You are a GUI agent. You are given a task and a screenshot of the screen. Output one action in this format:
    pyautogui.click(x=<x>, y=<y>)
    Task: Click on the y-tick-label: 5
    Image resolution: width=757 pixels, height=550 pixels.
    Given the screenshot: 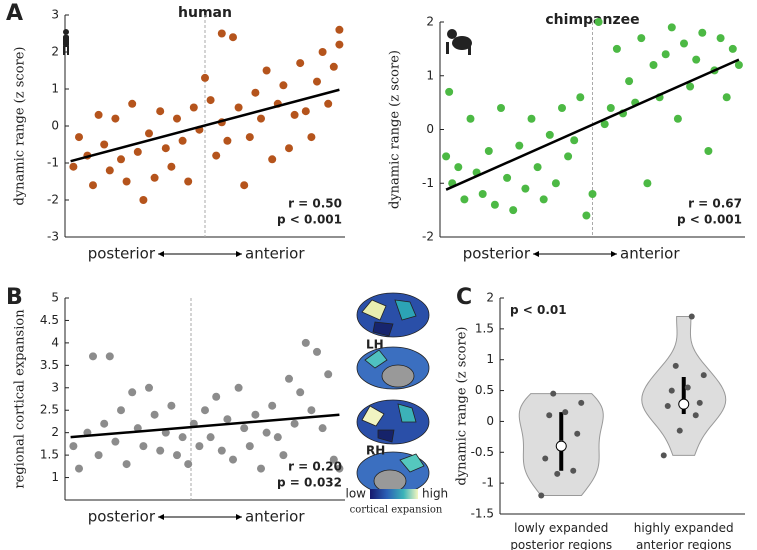 What is the action you would take?
    pyautogui.click(x=55, y=298)
    